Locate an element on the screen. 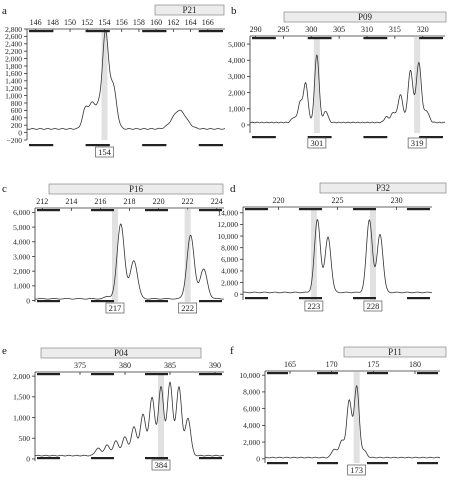 This screenshot has width=450, height=483. panel-label: f is located at coordinates (232, 351).